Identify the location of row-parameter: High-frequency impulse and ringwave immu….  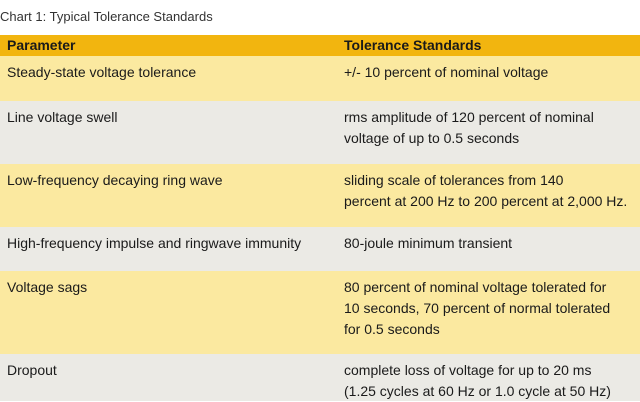
(154, 243).